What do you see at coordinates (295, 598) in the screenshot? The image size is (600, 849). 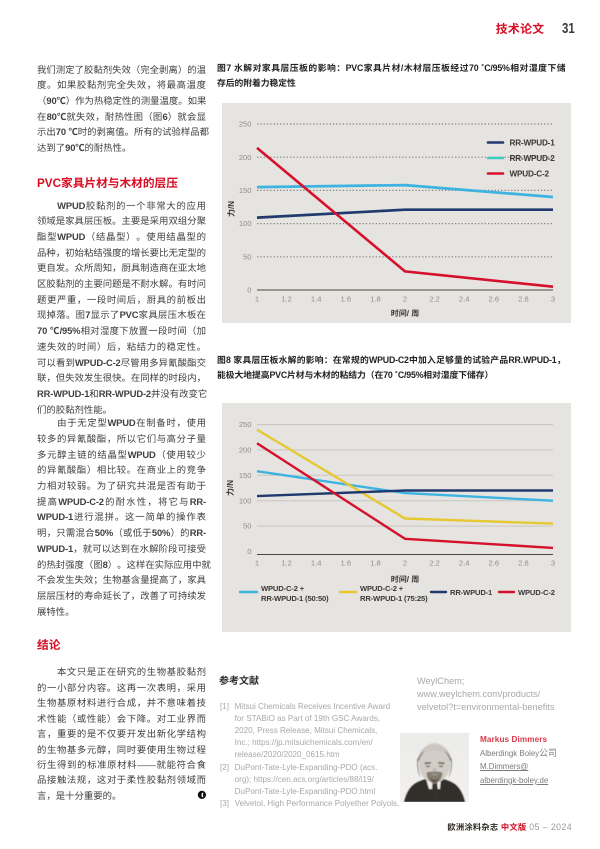 I see `svg-text: RR-WPUD-1 (50:50)` at bounding box center [295, 598].